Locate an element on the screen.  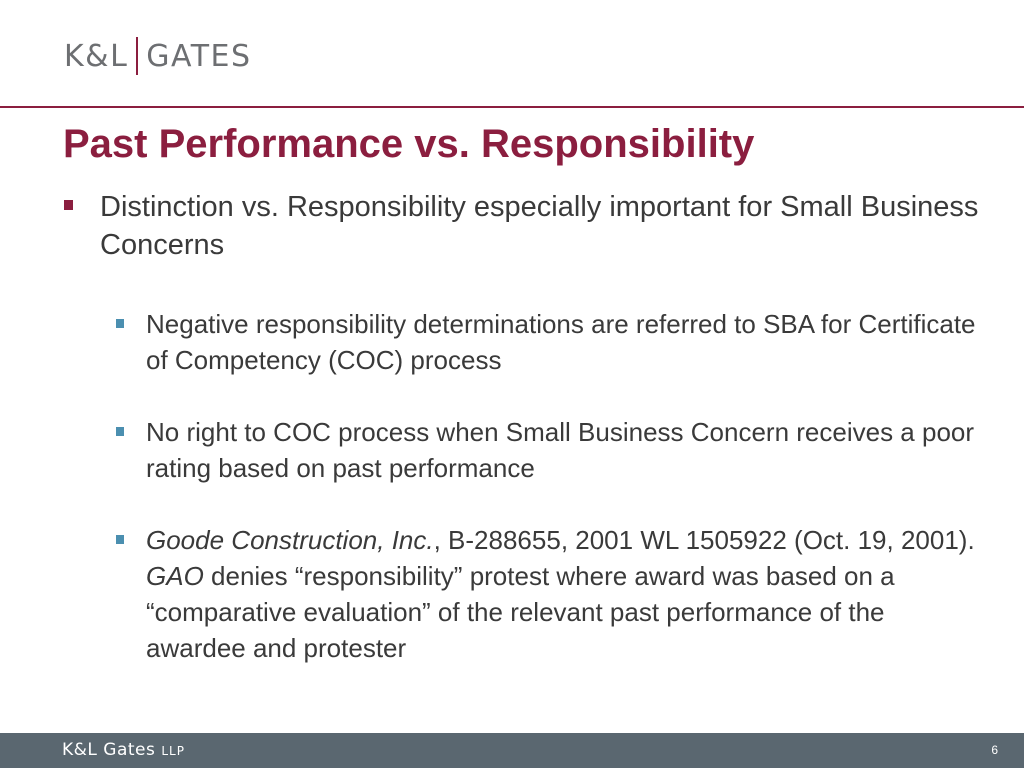
slide-title: Past Performance vs. Responsibility is located at coordinates (409, 144).